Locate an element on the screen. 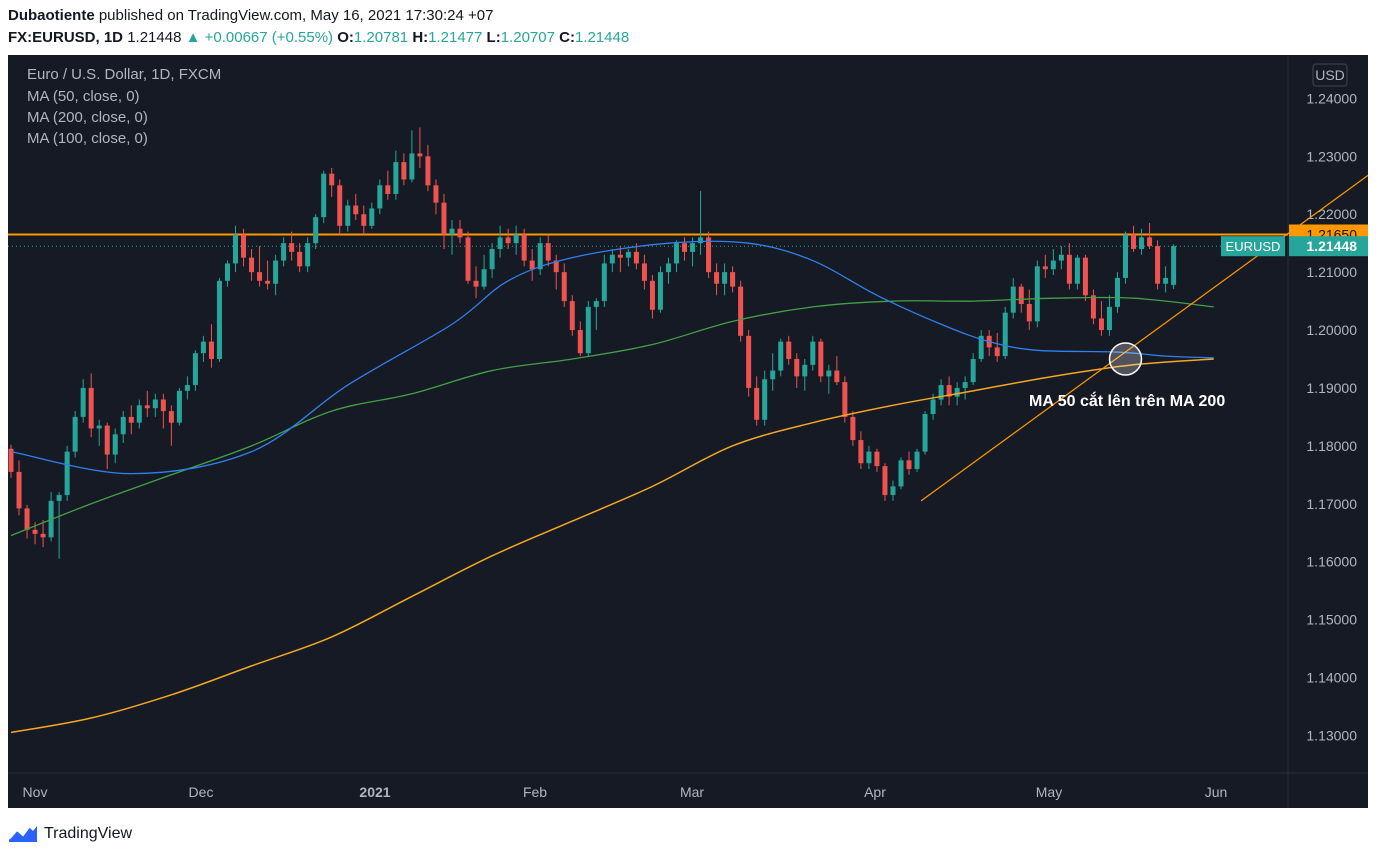  high-value: 1.21477 is located at coordinates (455, 37).